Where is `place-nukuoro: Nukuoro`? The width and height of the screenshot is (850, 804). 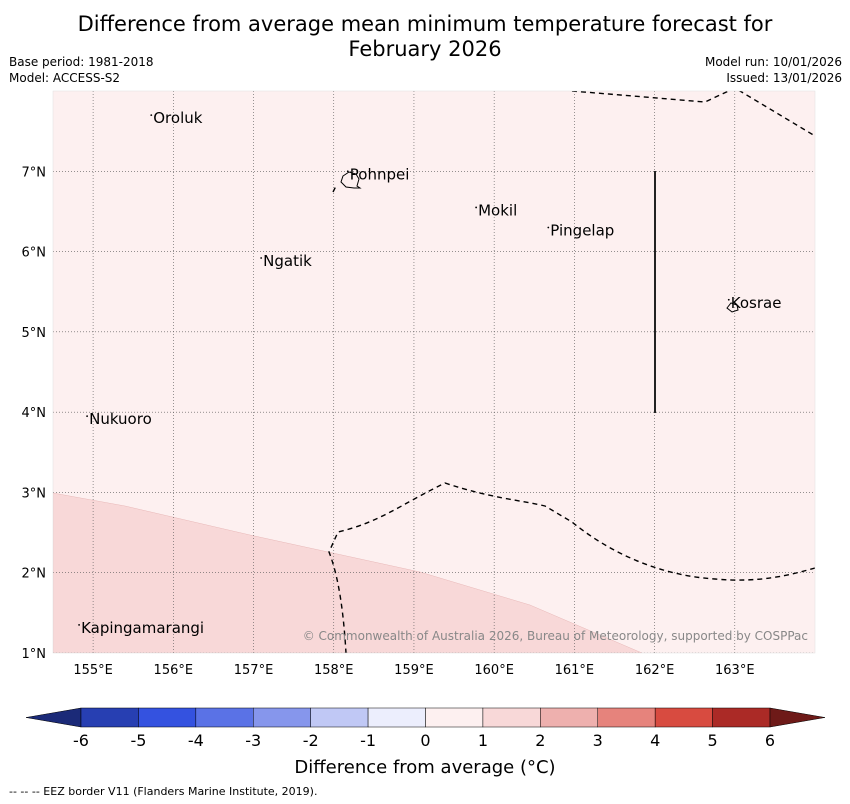 place-nukuoro: Nukuoro is located at coordinates (119, 419).